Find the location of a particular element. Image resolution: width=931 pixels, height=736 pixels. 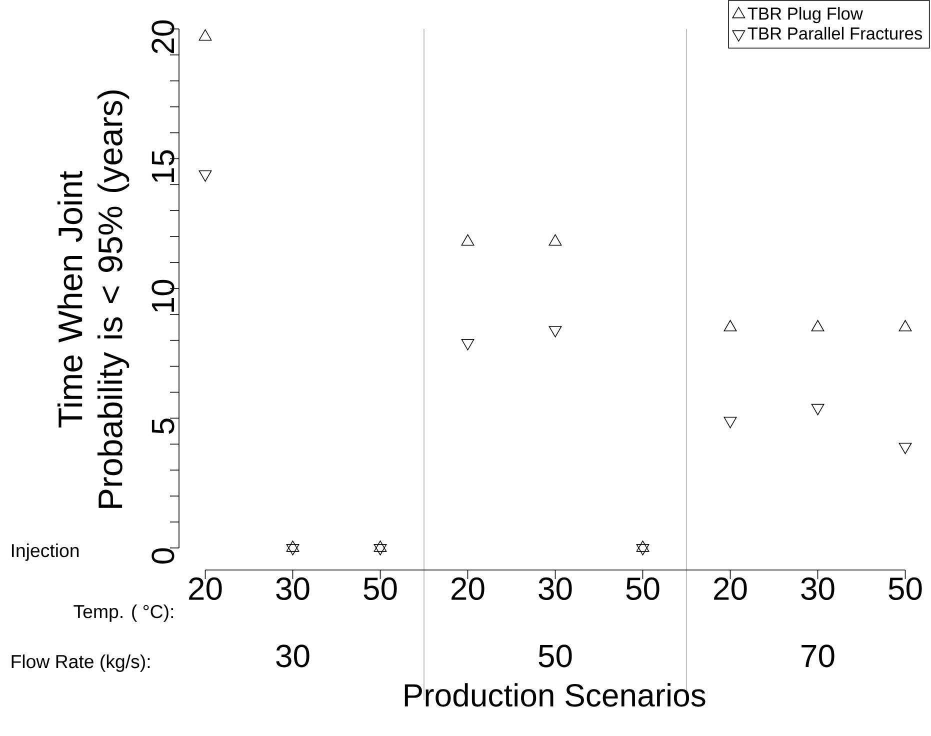

x-axis-title: Production Scenarios is located at coordinates (555, 695).